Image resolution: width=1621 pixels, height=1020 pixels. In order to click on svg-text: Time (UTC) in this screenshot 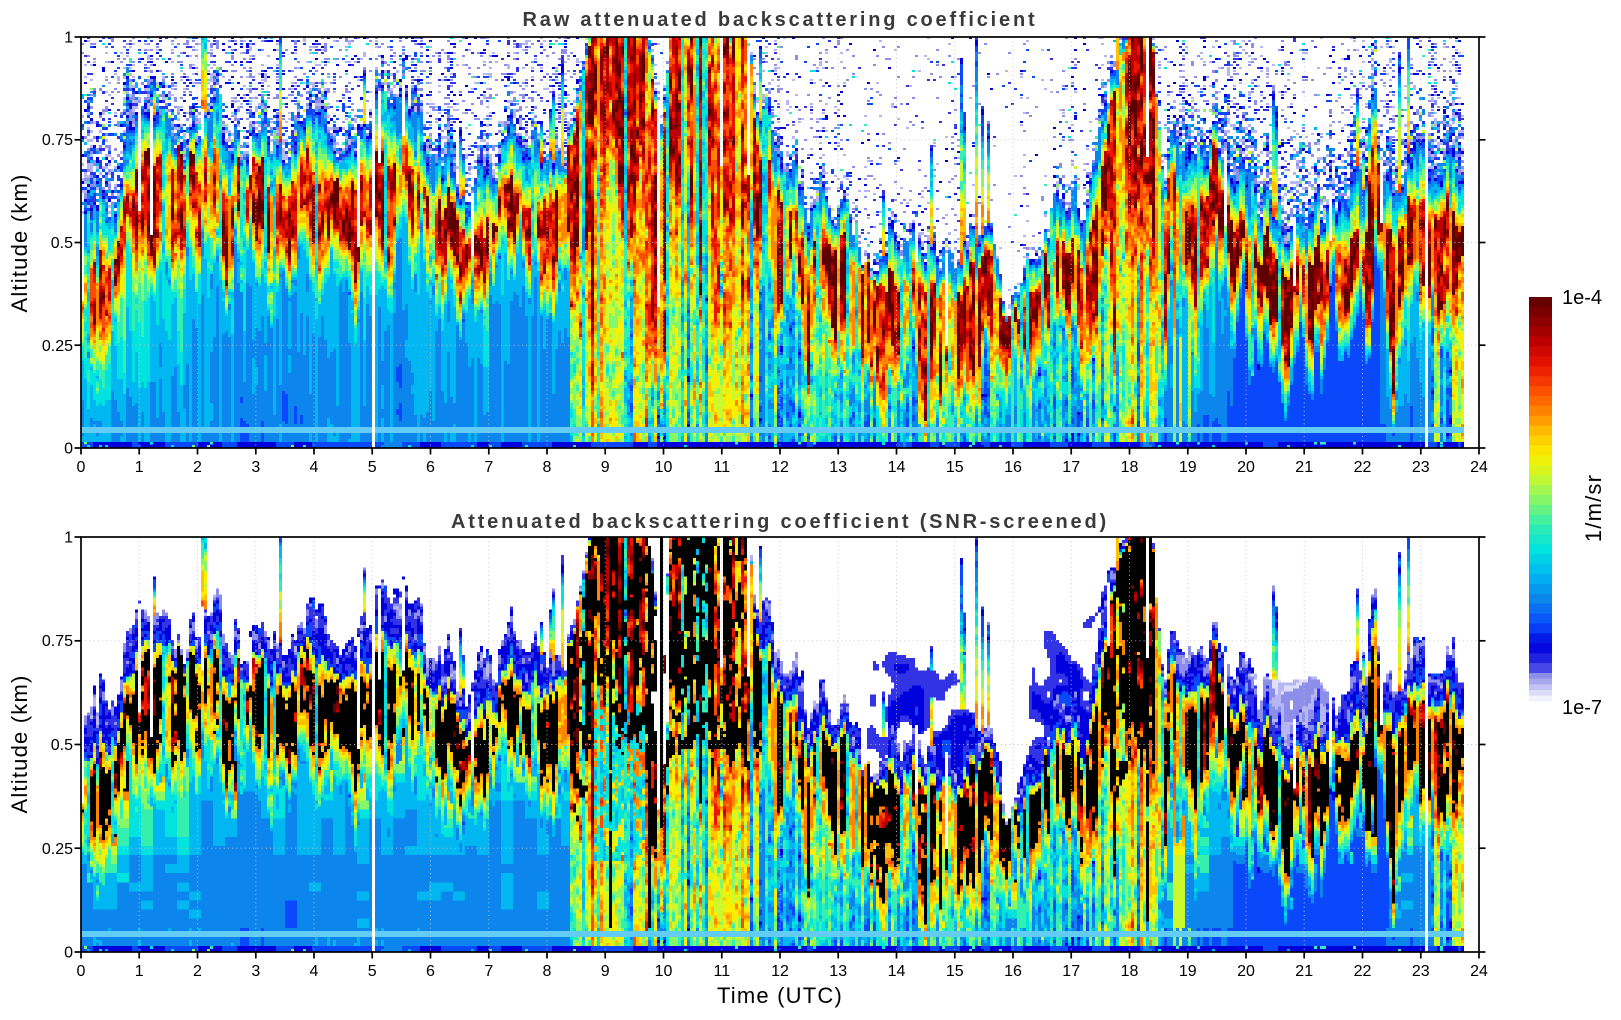, I will do `click(780, 995)`.